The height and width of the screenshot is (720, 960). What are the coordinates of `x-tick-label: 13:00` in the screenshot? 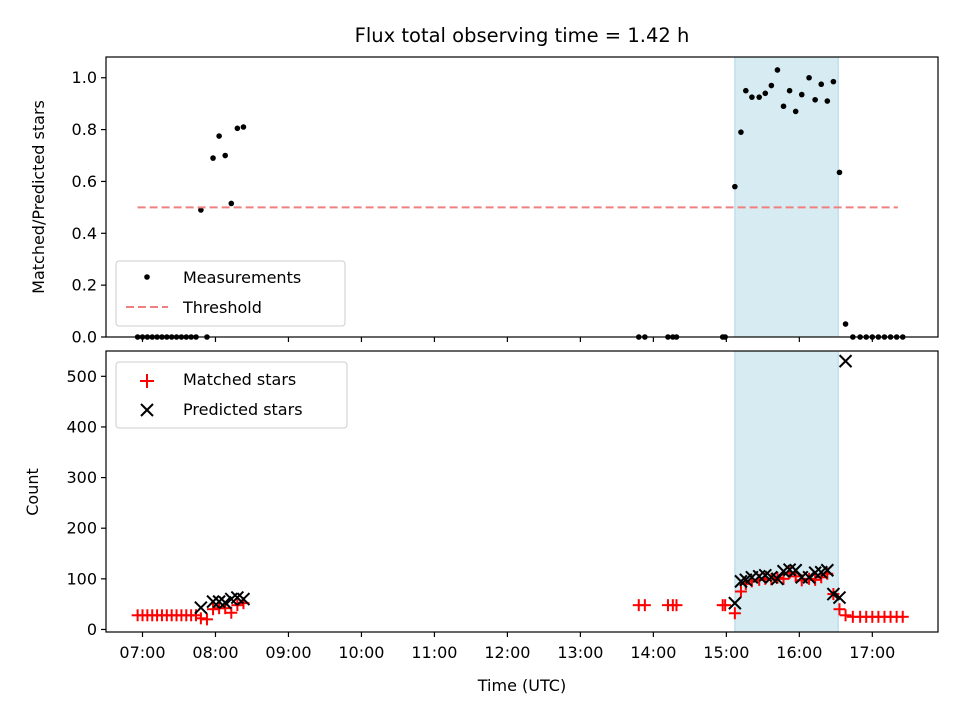 It's located at (580, 652).